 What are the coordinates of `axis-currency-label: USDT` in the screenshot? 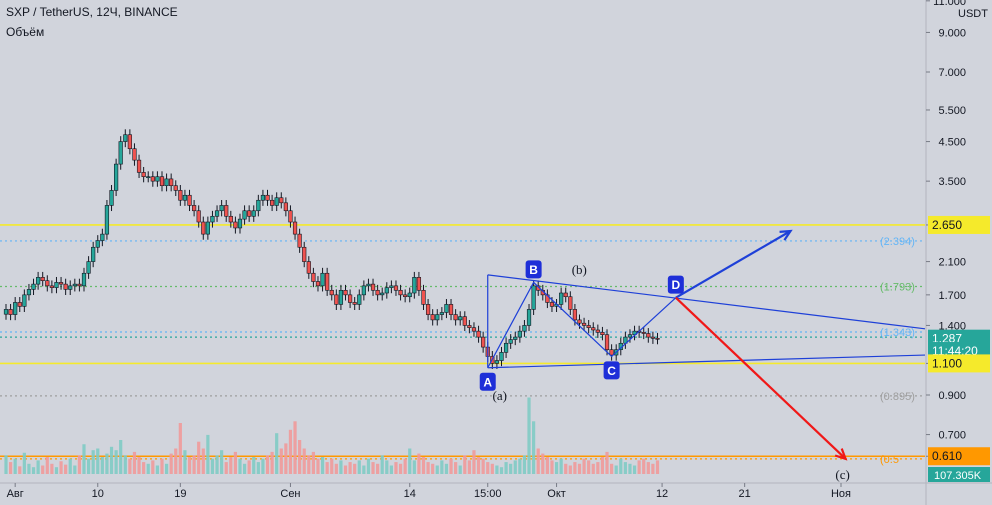 It's located at (973, 14).